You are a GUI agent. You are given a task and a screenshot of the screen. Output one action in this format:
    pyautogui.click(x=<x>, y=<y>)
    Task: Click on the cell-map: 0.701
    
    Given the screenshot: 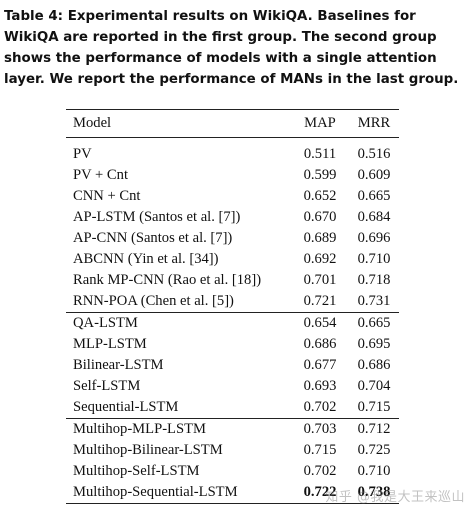 What is the action you would take?
    pyautogui.click(x=320, y=280)
    